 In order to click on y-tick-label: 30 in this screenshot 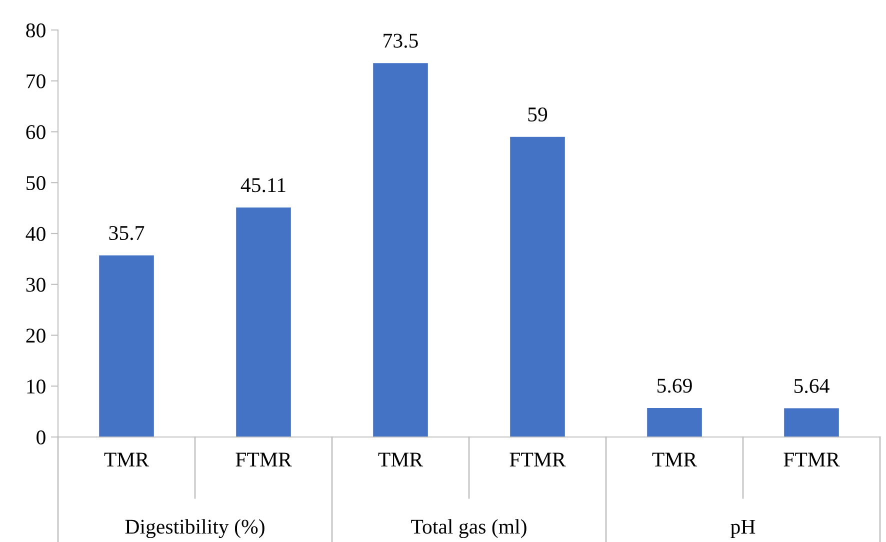, I will do `click(36, 285)`.